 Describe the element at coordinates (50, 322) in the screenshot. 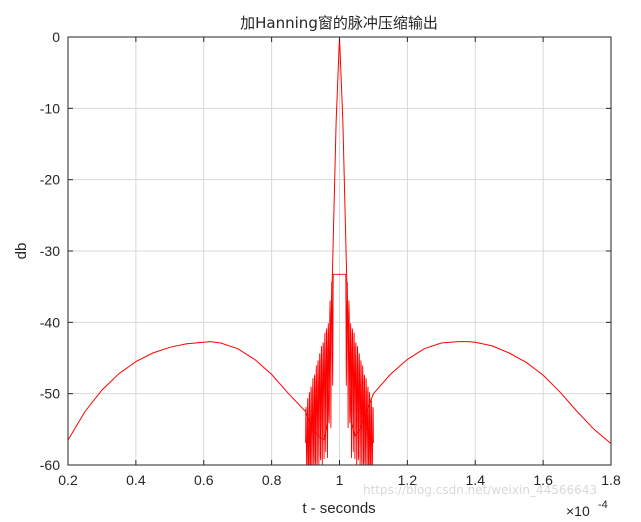

I see `y-tick-label: -40` at that location.